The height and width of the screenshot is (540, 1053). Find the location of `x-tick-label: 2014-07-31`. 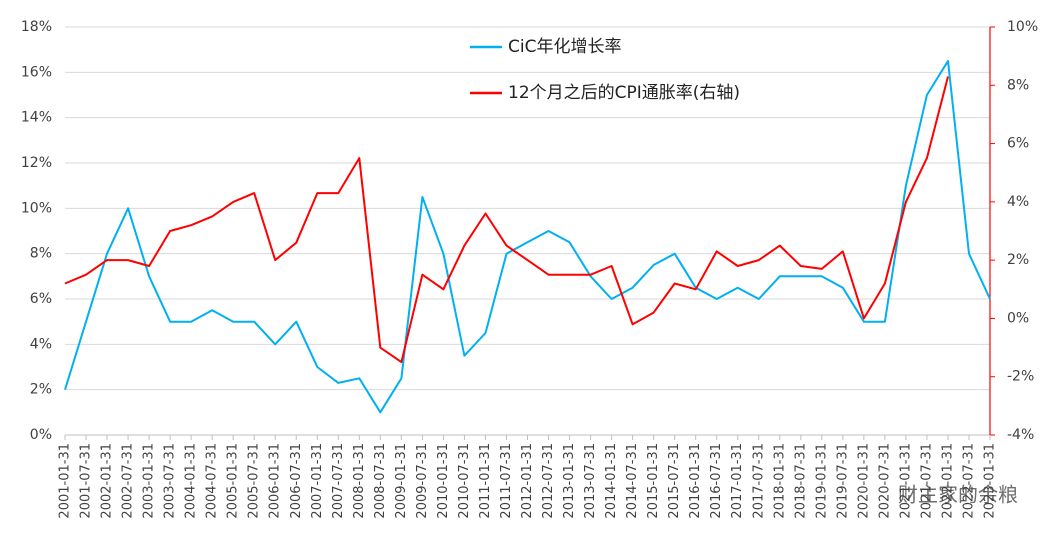

x-tick-label: 2014-07-31 is located at coordinates (632, 481).